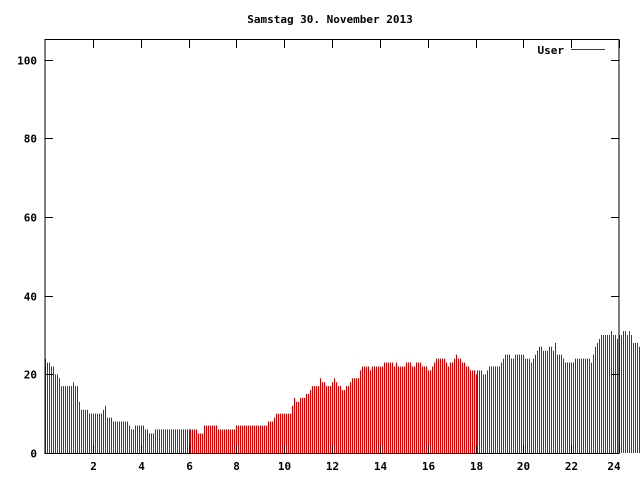  What do you see at coordinates (30, 218) in the screenshot?
I see `y-tick-label: 60` at bounding box center [30, 218].